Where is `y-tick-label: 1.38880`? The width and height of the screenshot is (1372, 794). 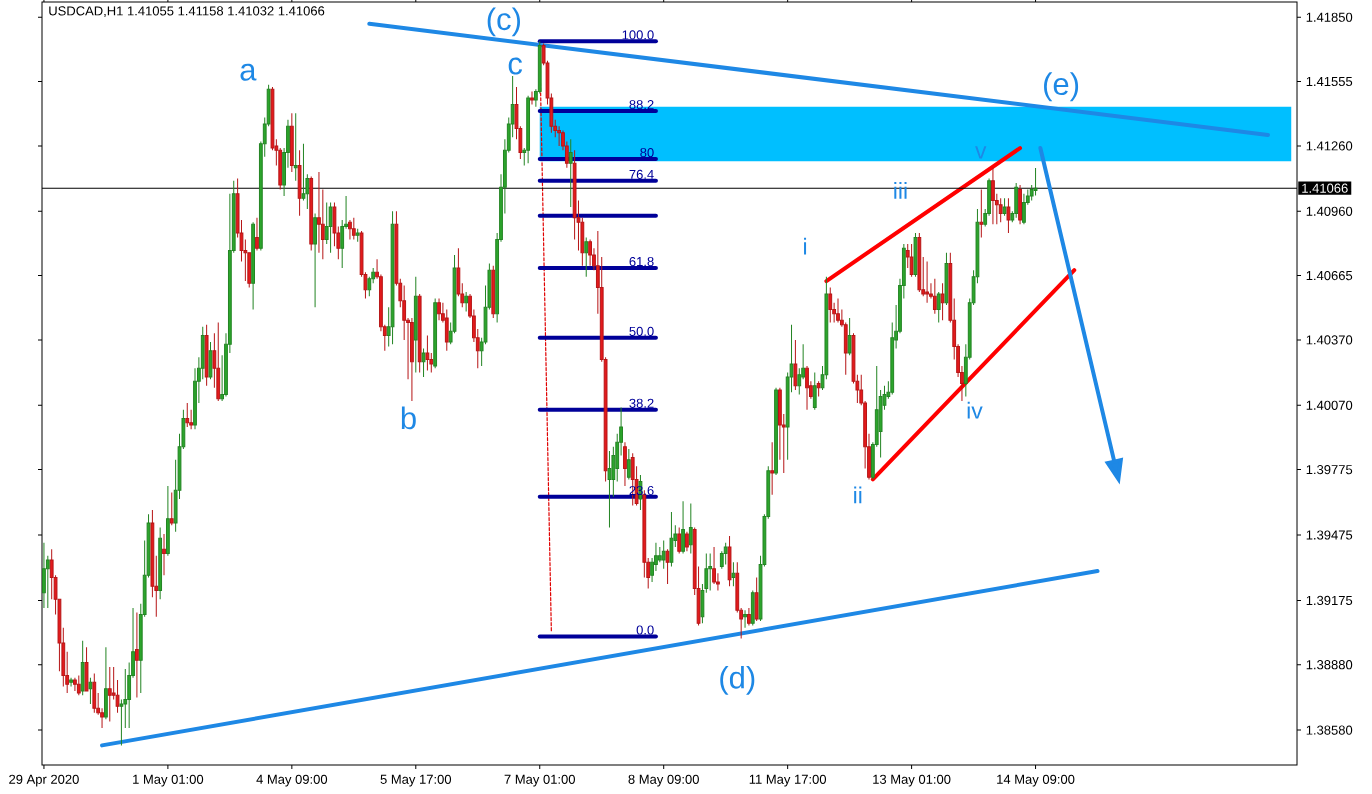 y-tick-label: 1.38880 is located at coordinates (1329, 665).